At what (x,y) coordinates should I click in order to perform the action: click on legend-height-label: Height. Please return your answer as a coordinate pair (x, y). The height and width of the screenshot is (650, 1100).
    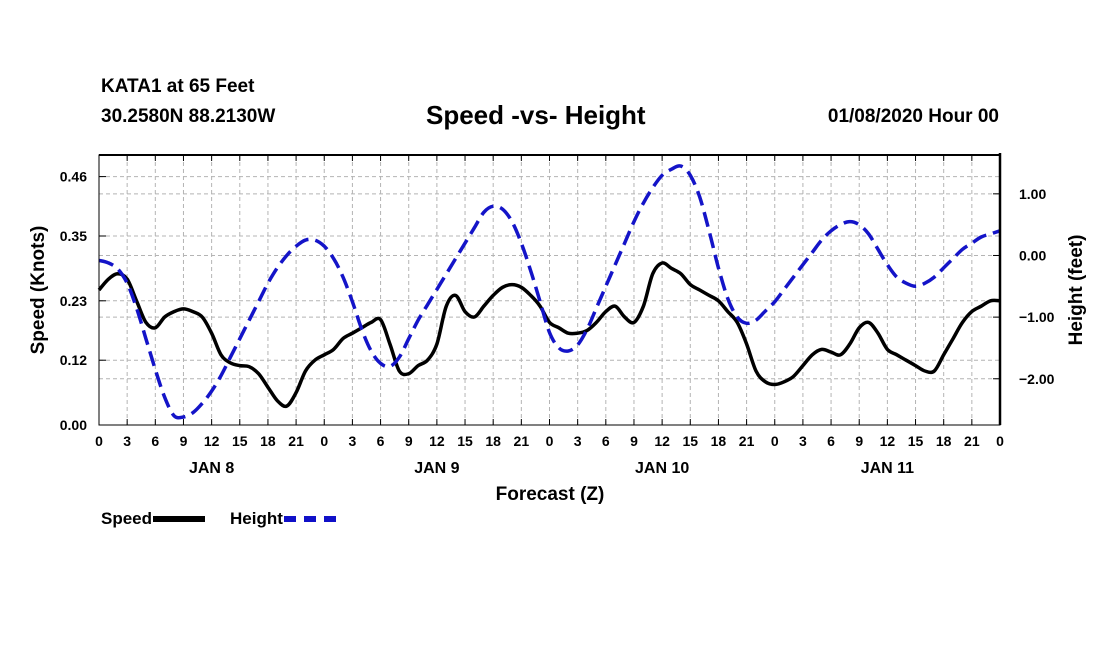
    Looking at the image, I should click on (256, 518).